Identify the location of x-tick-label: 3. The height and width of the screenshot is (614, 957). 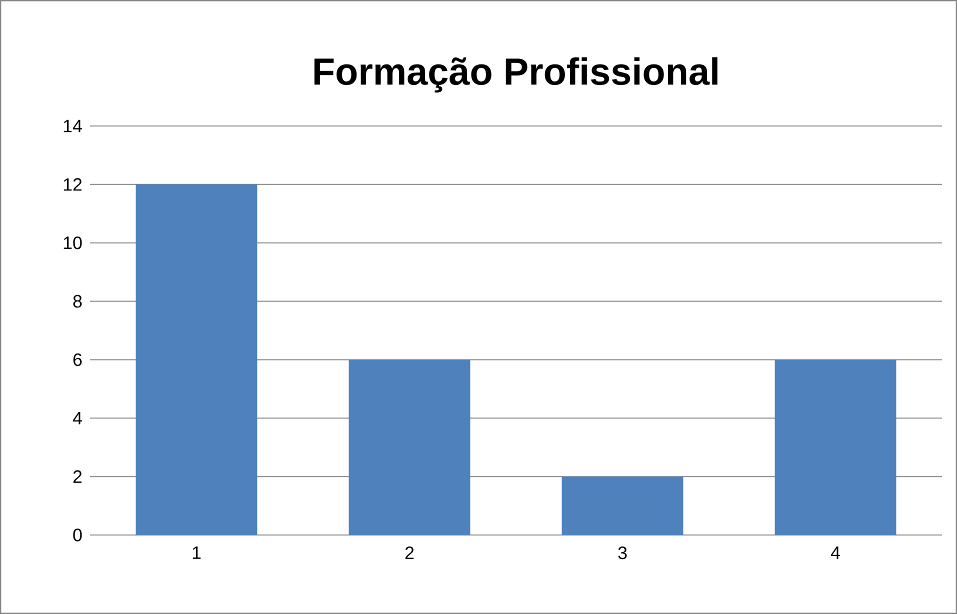
(622, 553).